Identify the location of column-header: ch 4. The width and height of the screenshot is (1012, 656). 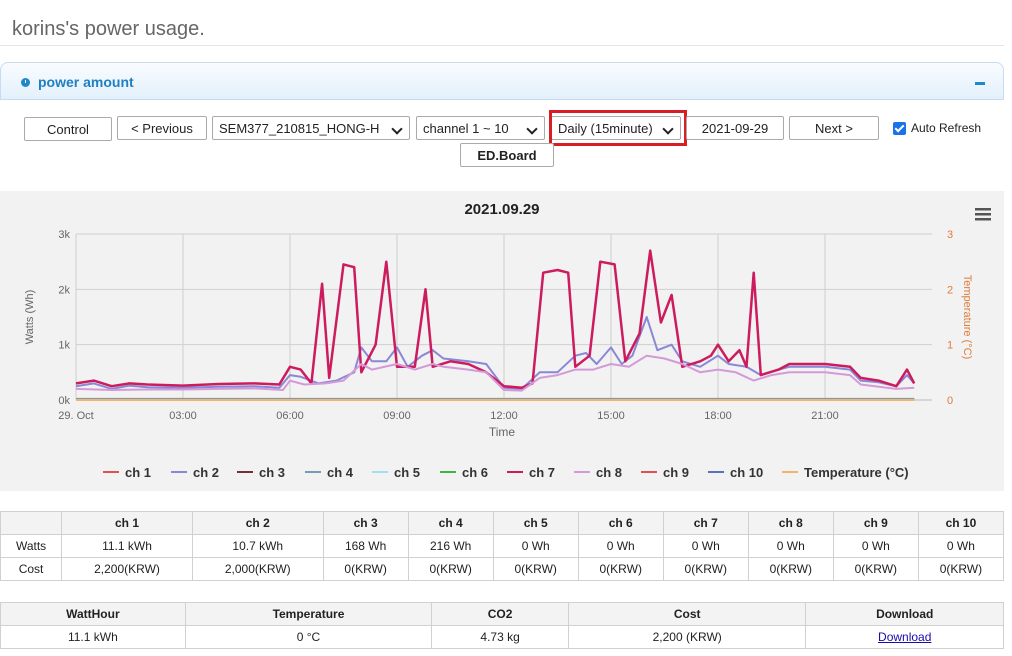
(450, 523).